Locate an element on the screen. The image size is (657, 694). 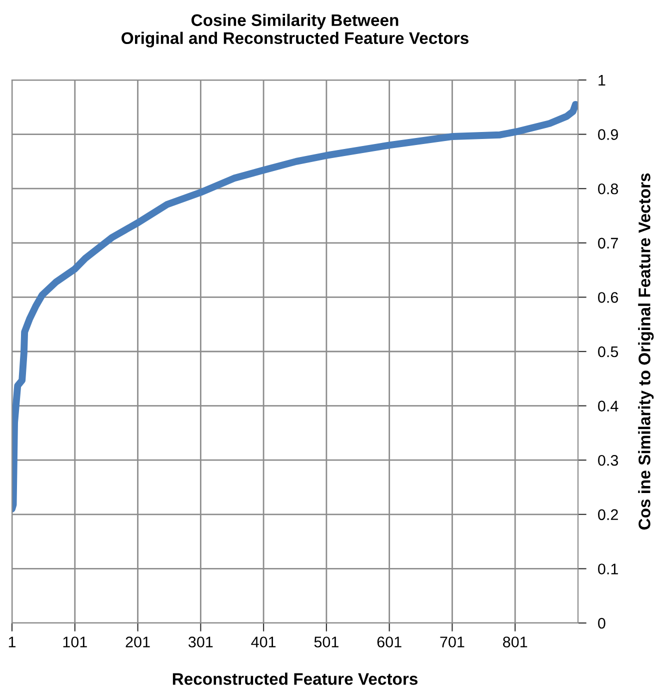
x-axis-title: Reconstructed Feature Vectors is located at coordinates (295, 678).